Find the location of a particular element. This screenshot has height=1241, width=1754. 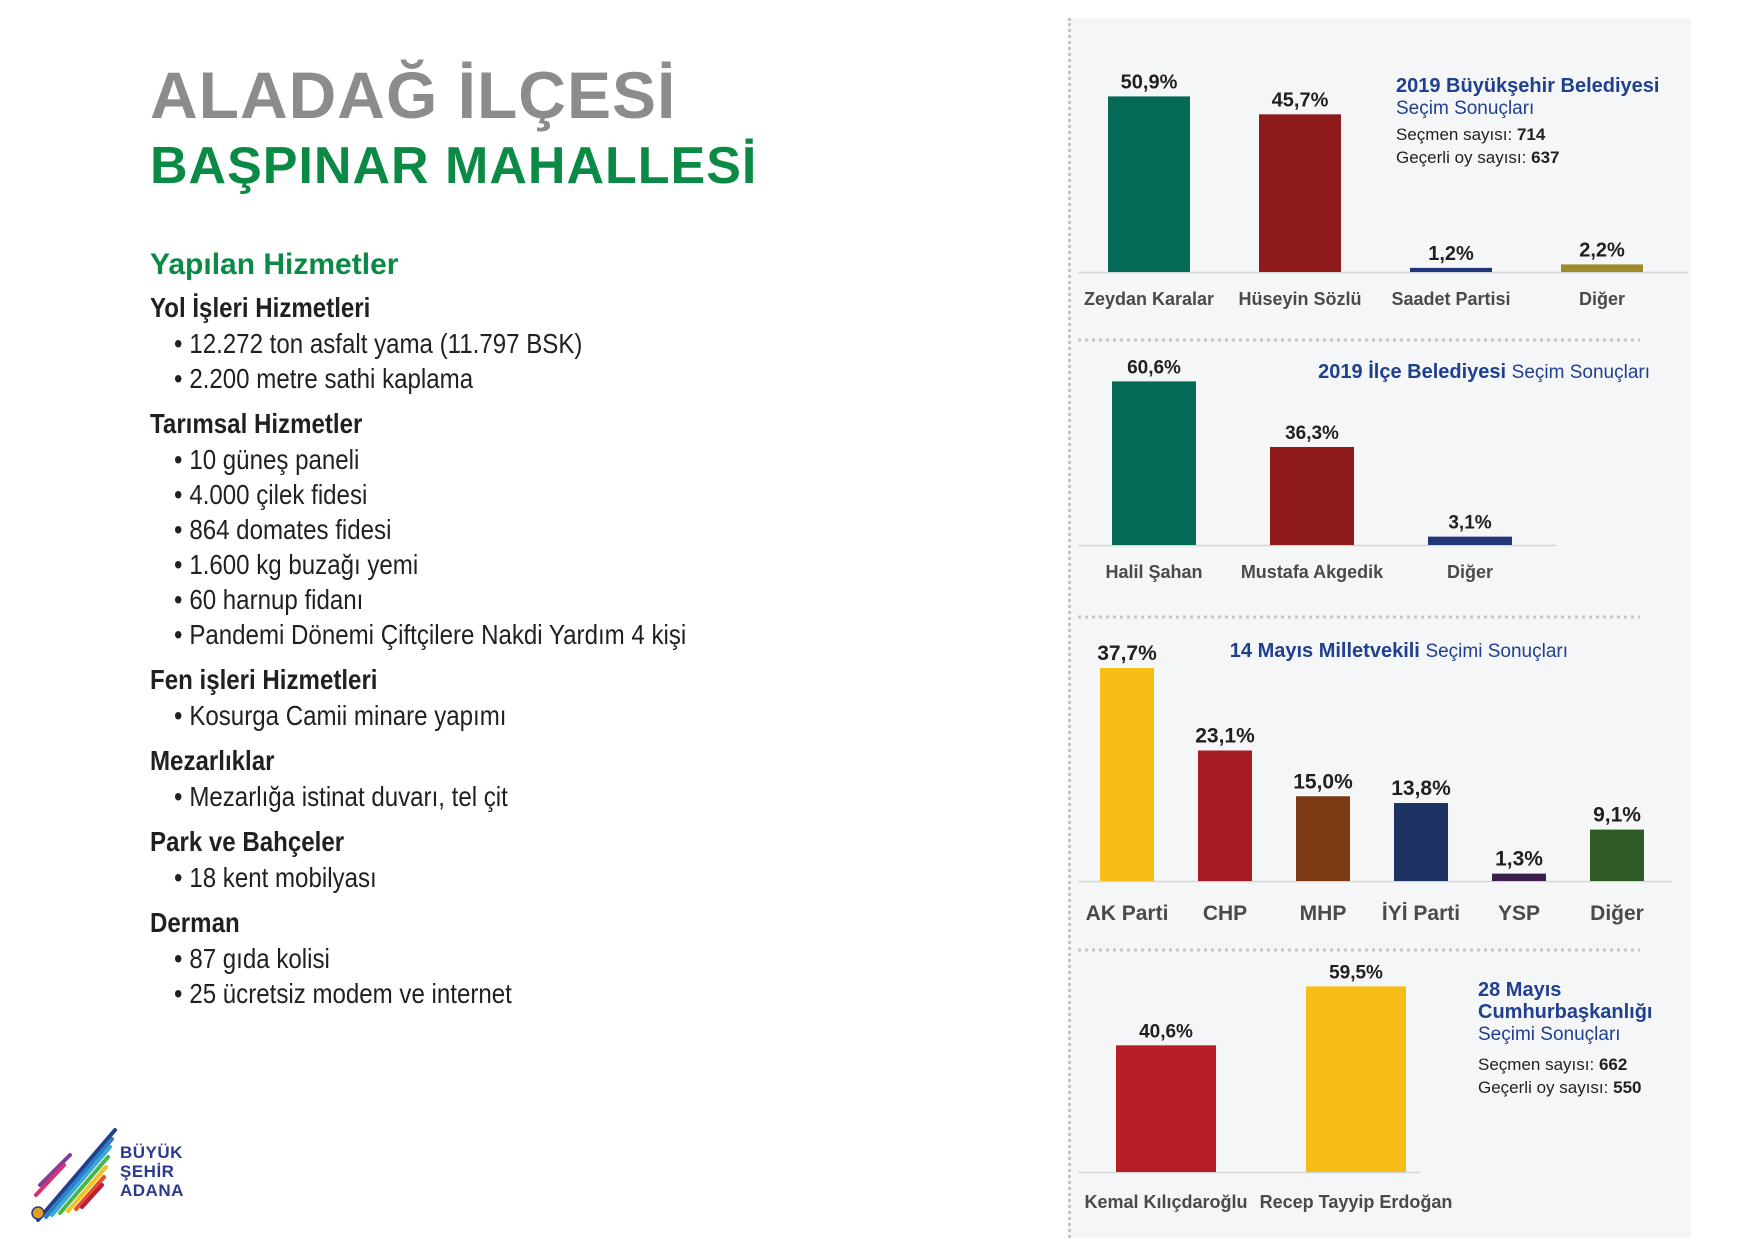

service-item: 25 ücretsiz modem ve internet is located at coordinates (507, 993).